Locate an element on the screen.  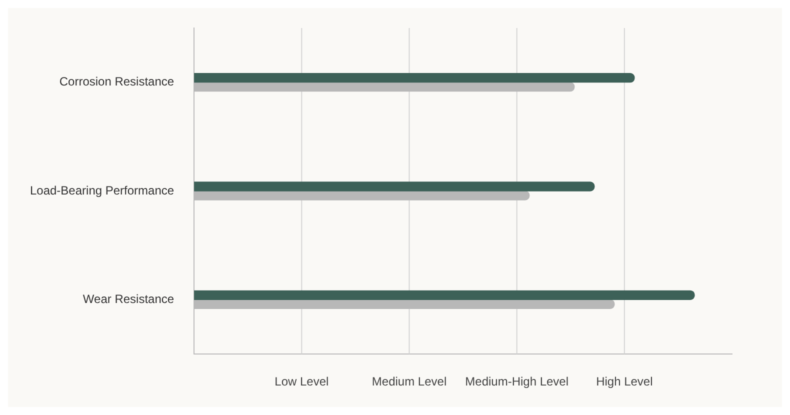
ref-line-label: Low Level is located at coordinates (301, 381).